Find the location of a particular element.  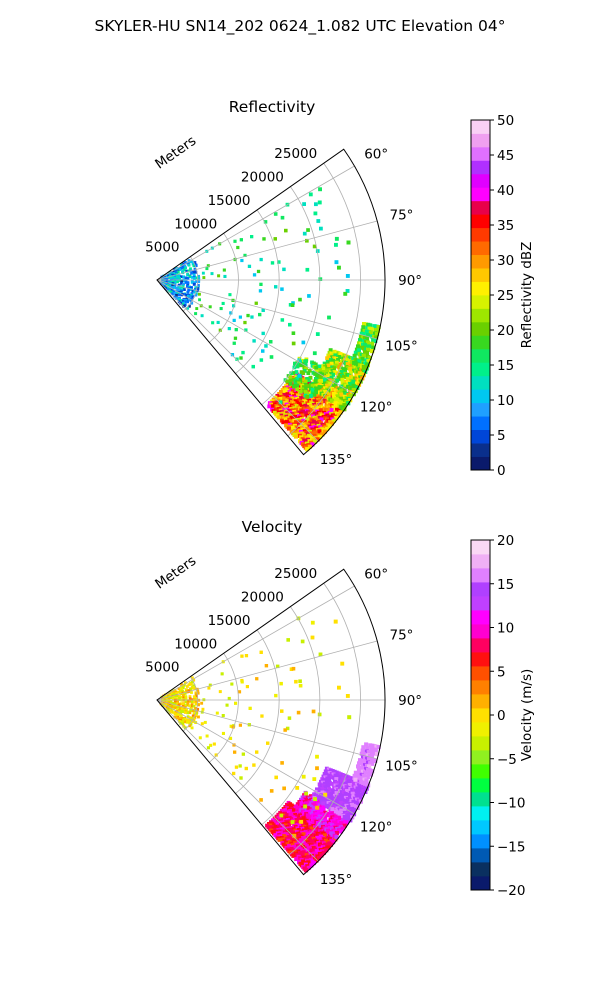

reflectivity-grid is located at coordinates (270, 302).